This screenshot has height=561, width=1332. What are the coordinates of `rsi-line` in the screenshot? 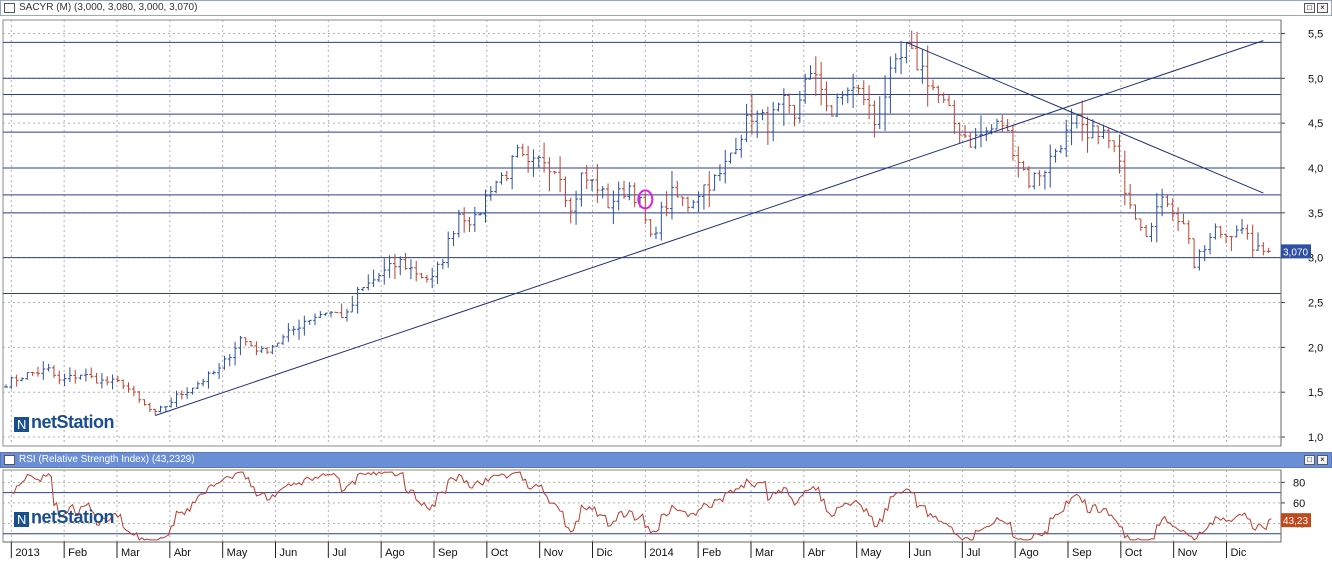 It's located at (641, 506).